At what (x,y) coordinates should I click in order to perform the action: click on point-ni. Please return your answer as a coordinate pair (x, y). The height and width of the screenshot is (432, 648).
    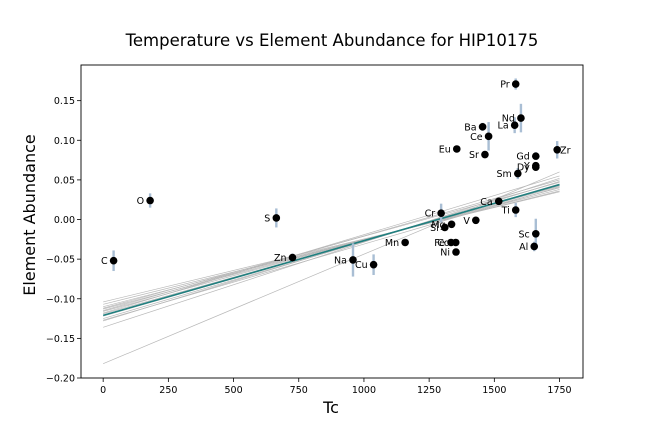
    Looking at the image, I should click on (456, 252).